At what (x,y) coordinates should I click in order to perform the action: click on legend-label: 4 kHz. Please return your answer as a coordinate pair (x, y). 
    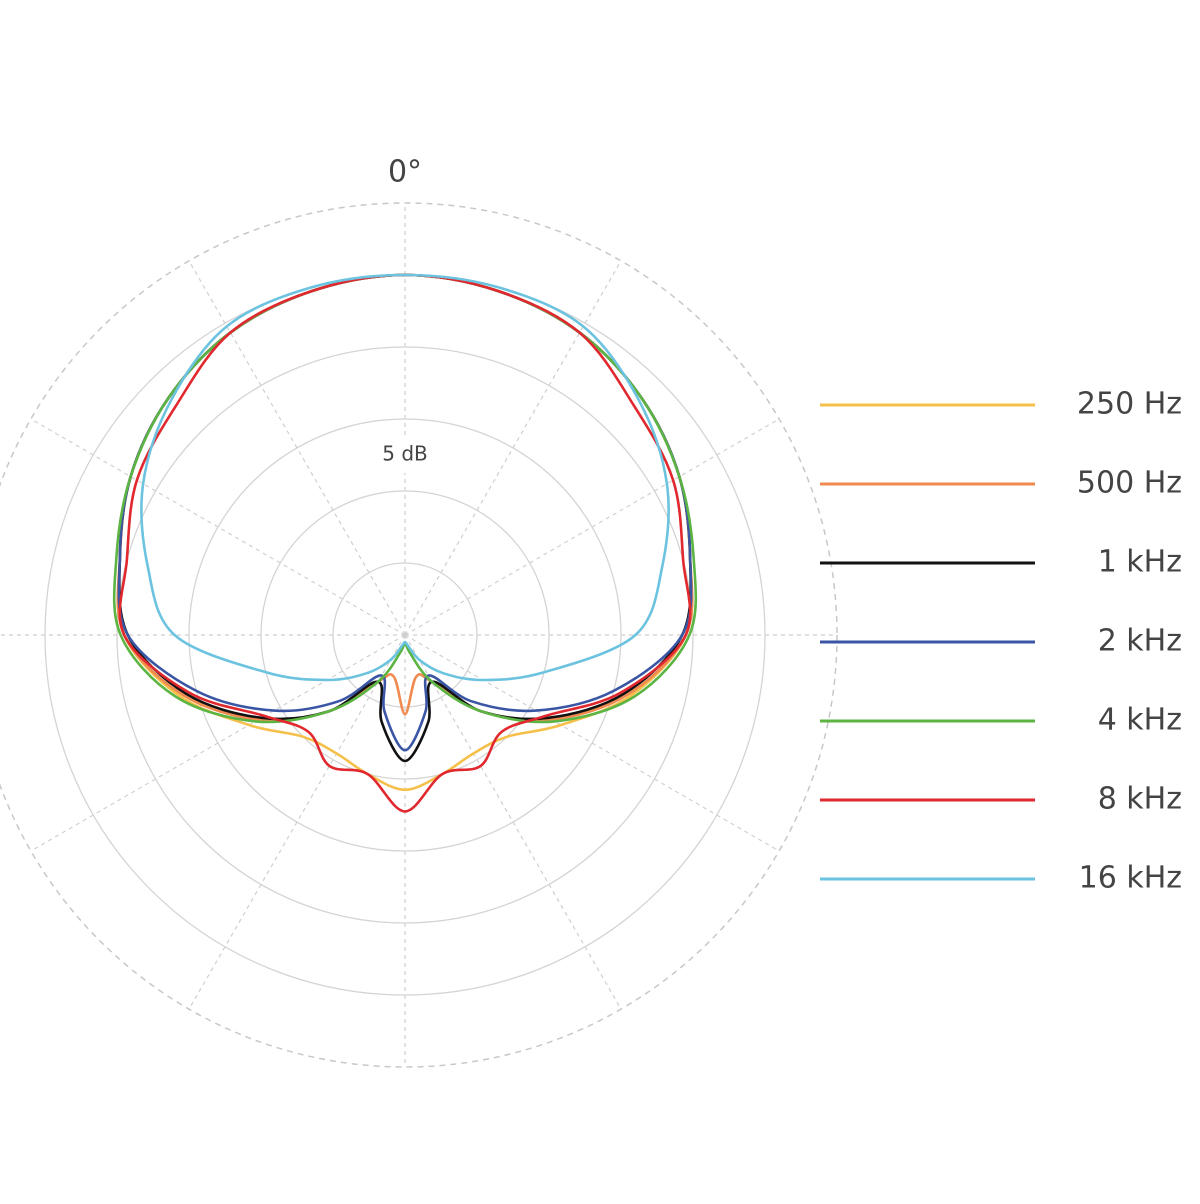
    Looking at the image, I should click on (1140, 720).